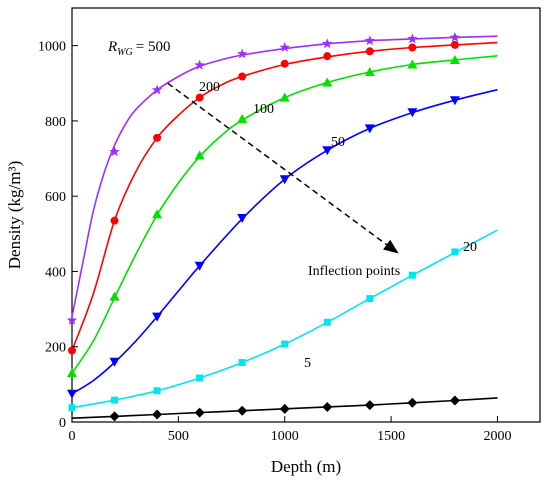 This screenshot has width=550, height=481. Describe the element at coordinates (55, 272) in the screenshot. I see `y-tick-label: 400` at that location.